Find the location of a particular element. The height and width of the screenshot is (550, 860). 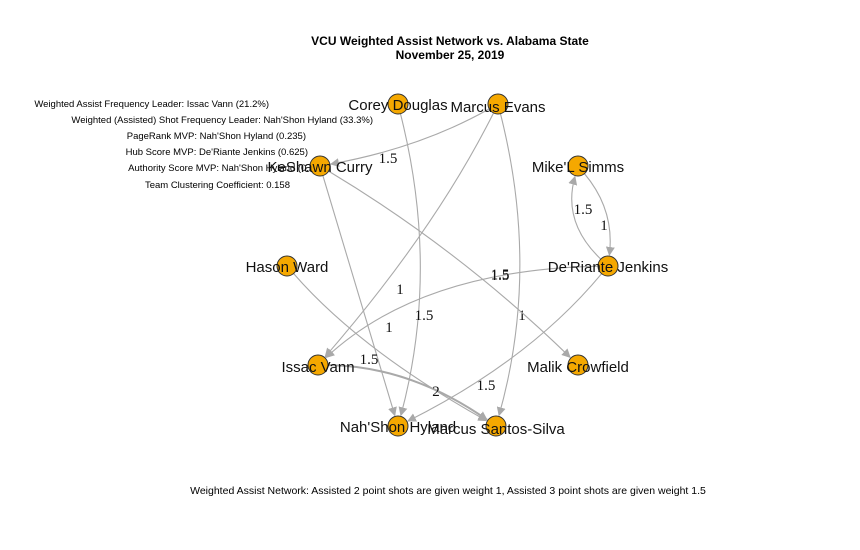

node-marcus_e is located at coordinates (498, 104).